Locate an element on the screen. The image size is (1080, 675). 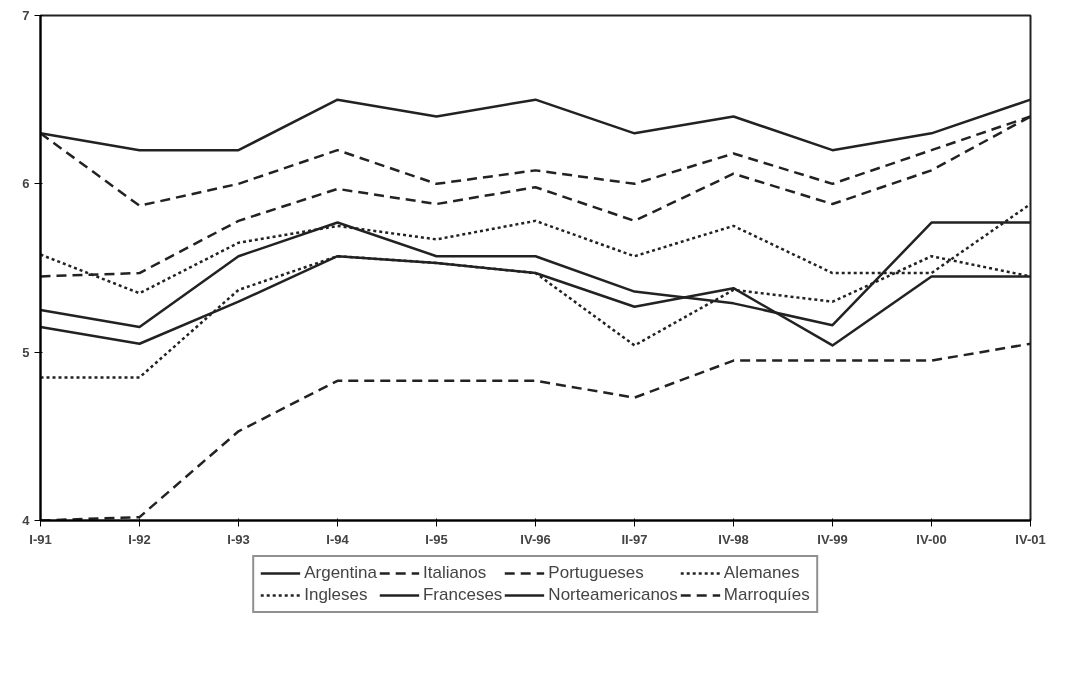
x-tick-label: IV-96 is located at coordinates (535, 539).